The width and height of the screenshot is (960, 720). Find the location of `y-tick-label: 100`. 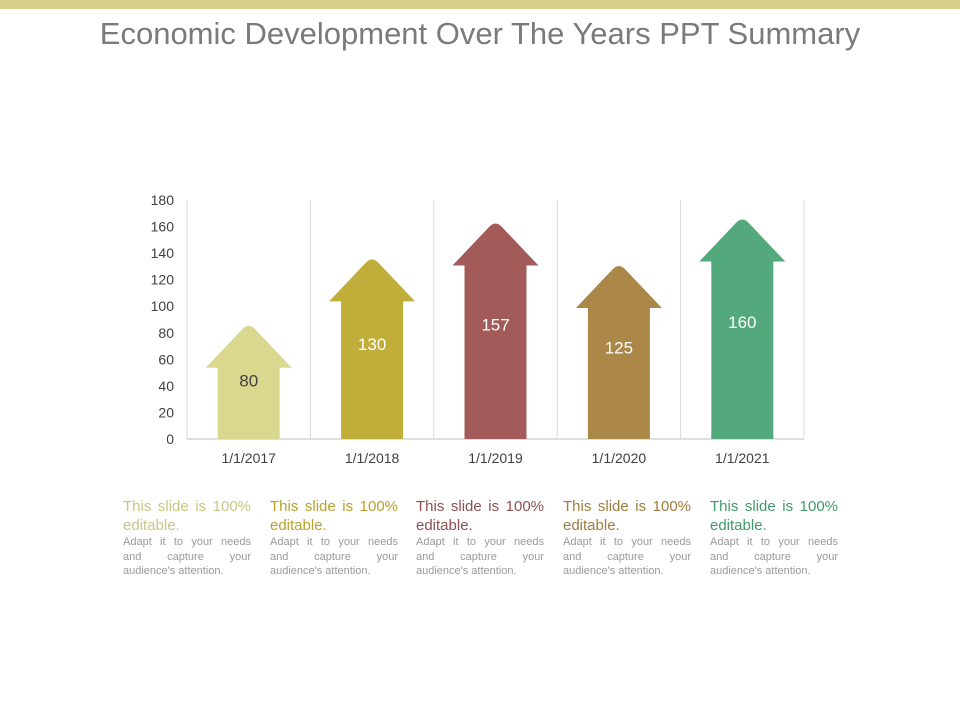

y-tick-label: 100 is located at coordinates (163, 306).